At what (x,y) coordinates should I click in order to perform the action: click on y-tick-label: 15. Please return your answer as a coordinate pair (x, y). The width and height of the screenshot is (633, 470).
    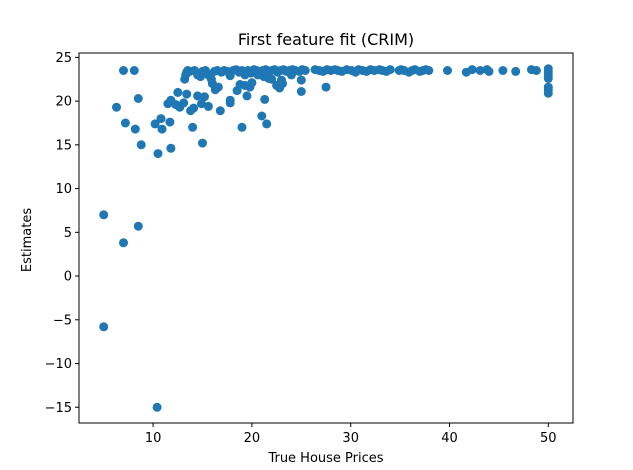
    Looking at the image, I should click on (63, 145).